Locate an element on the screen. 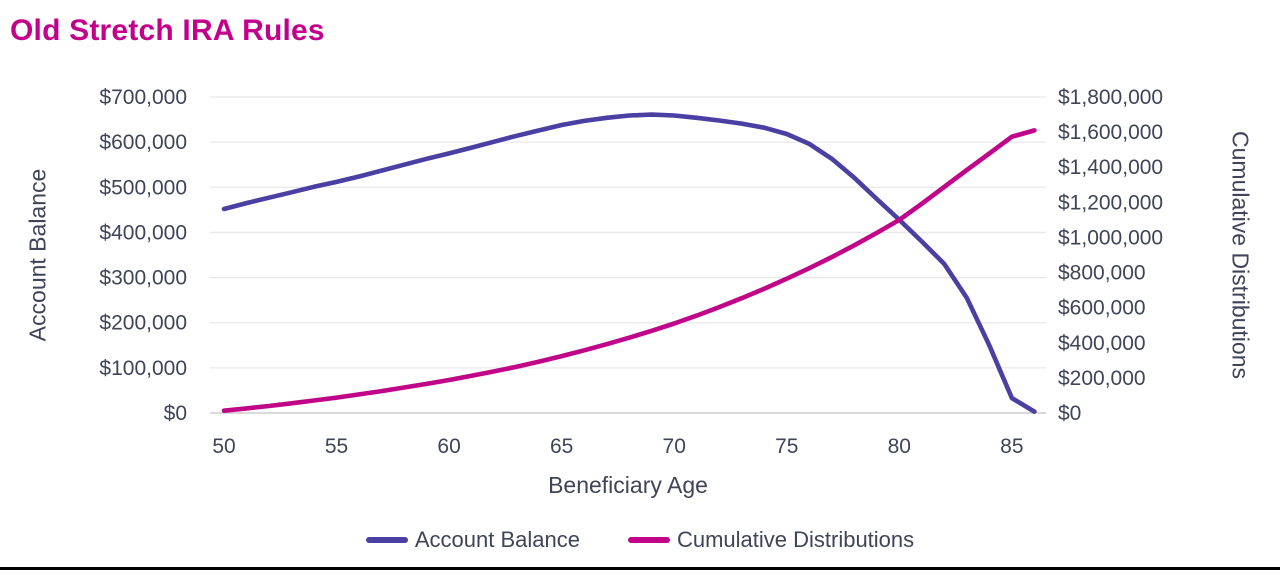  right-axis-tick-label: $1,400,000 is located at coordinates (1110, 167).